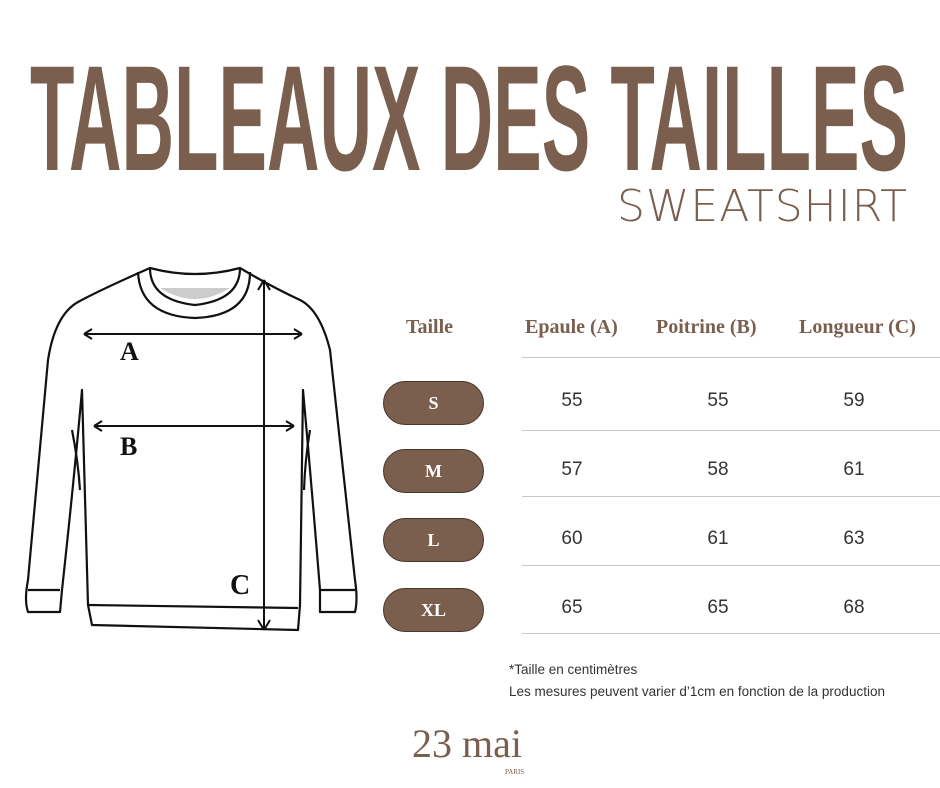  I want to click on epaule-value: 57, so click(572, 469).